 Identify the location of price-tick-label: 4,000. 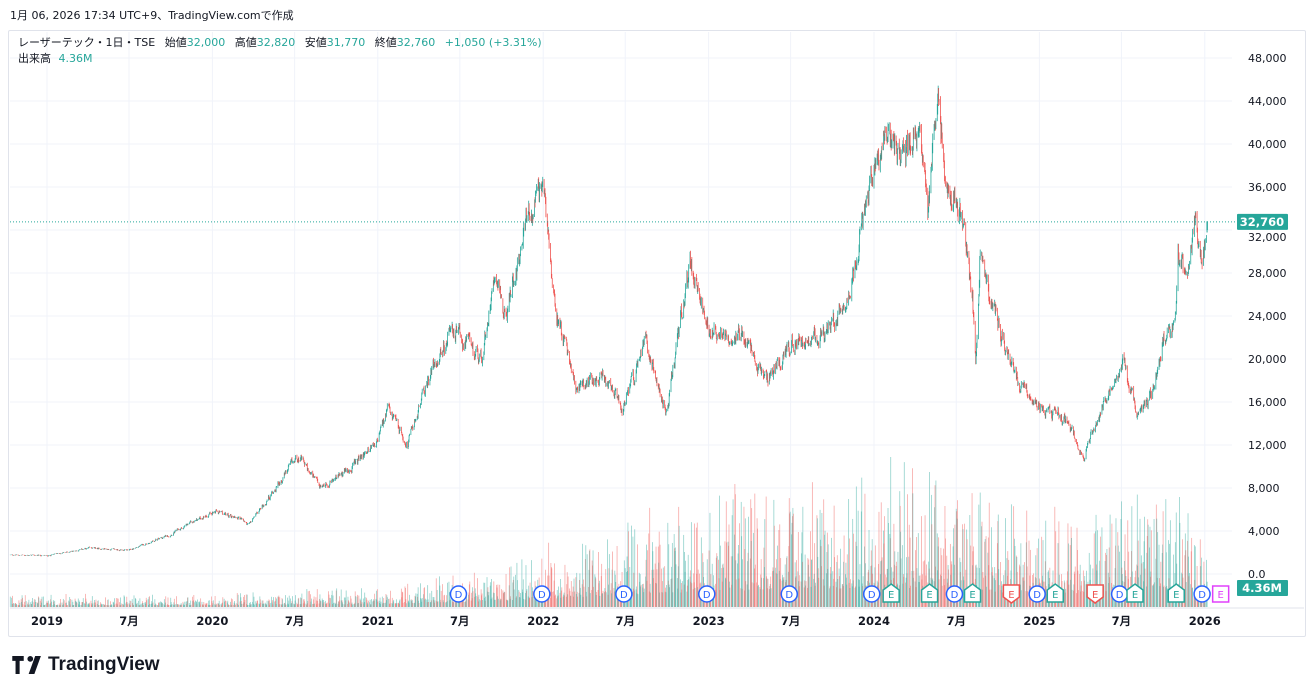
(1264, 531).